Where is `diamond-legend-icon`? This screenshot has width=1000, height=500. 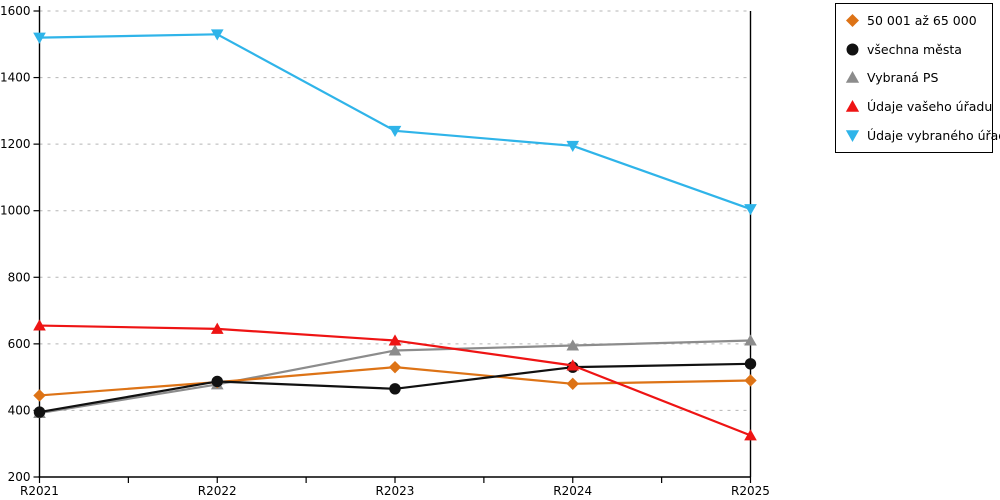
diamond-legend-icon is located at coordinates (852, 20).